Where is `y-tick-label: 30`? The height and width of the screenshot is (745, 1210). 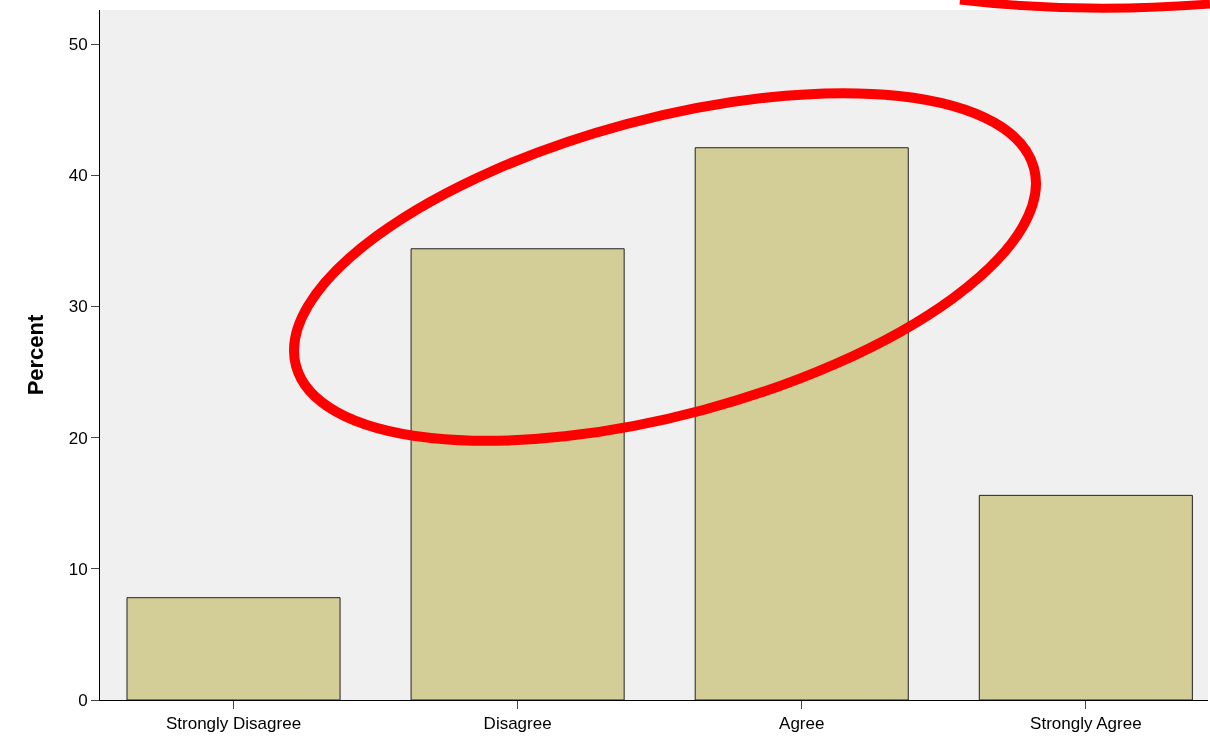
y-tick-label: 30 is located at coordinates (78, 307).